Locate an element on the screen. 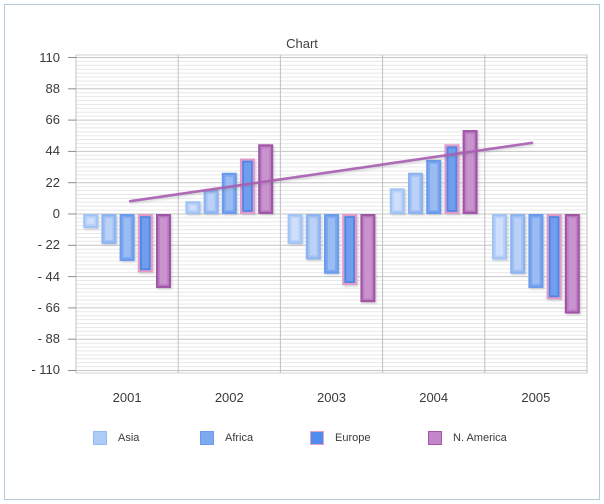 This screenshot has width=604, height=504. y-axis-tick-label: - 44 is located at coordinates (48, 276).